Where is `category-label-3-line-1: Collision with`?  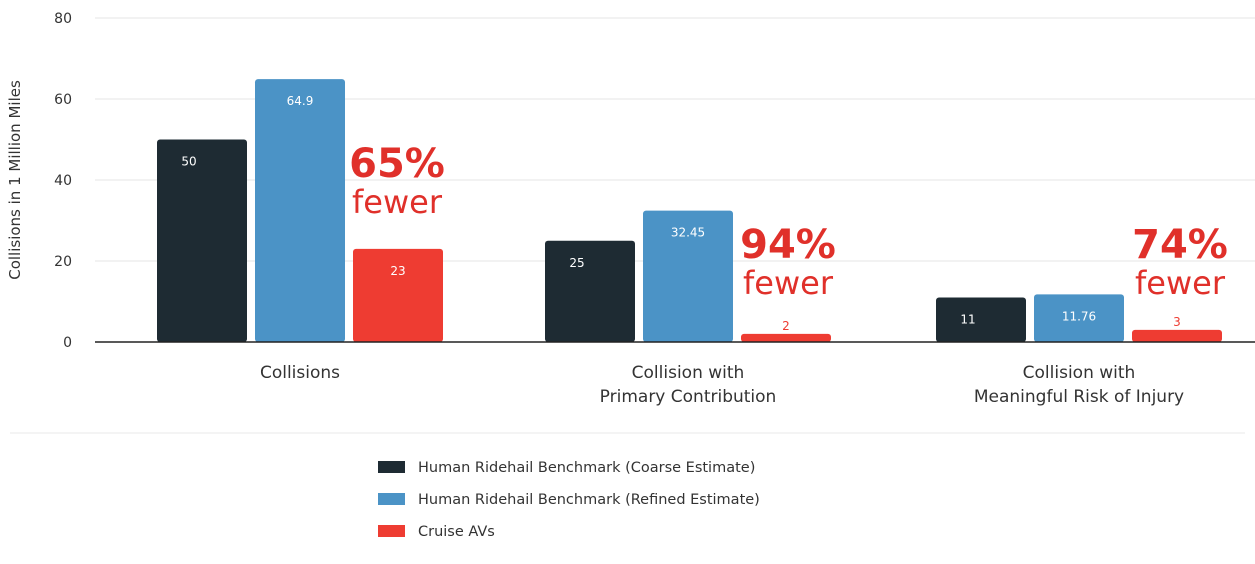 category-label-3-line-1: Collision with is located at coordinates (1079, 373).